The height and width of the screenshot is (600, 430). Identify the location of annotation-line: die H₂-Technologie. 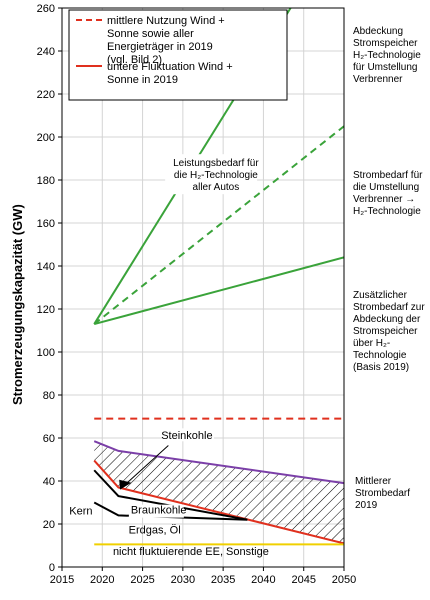
(216, 175).